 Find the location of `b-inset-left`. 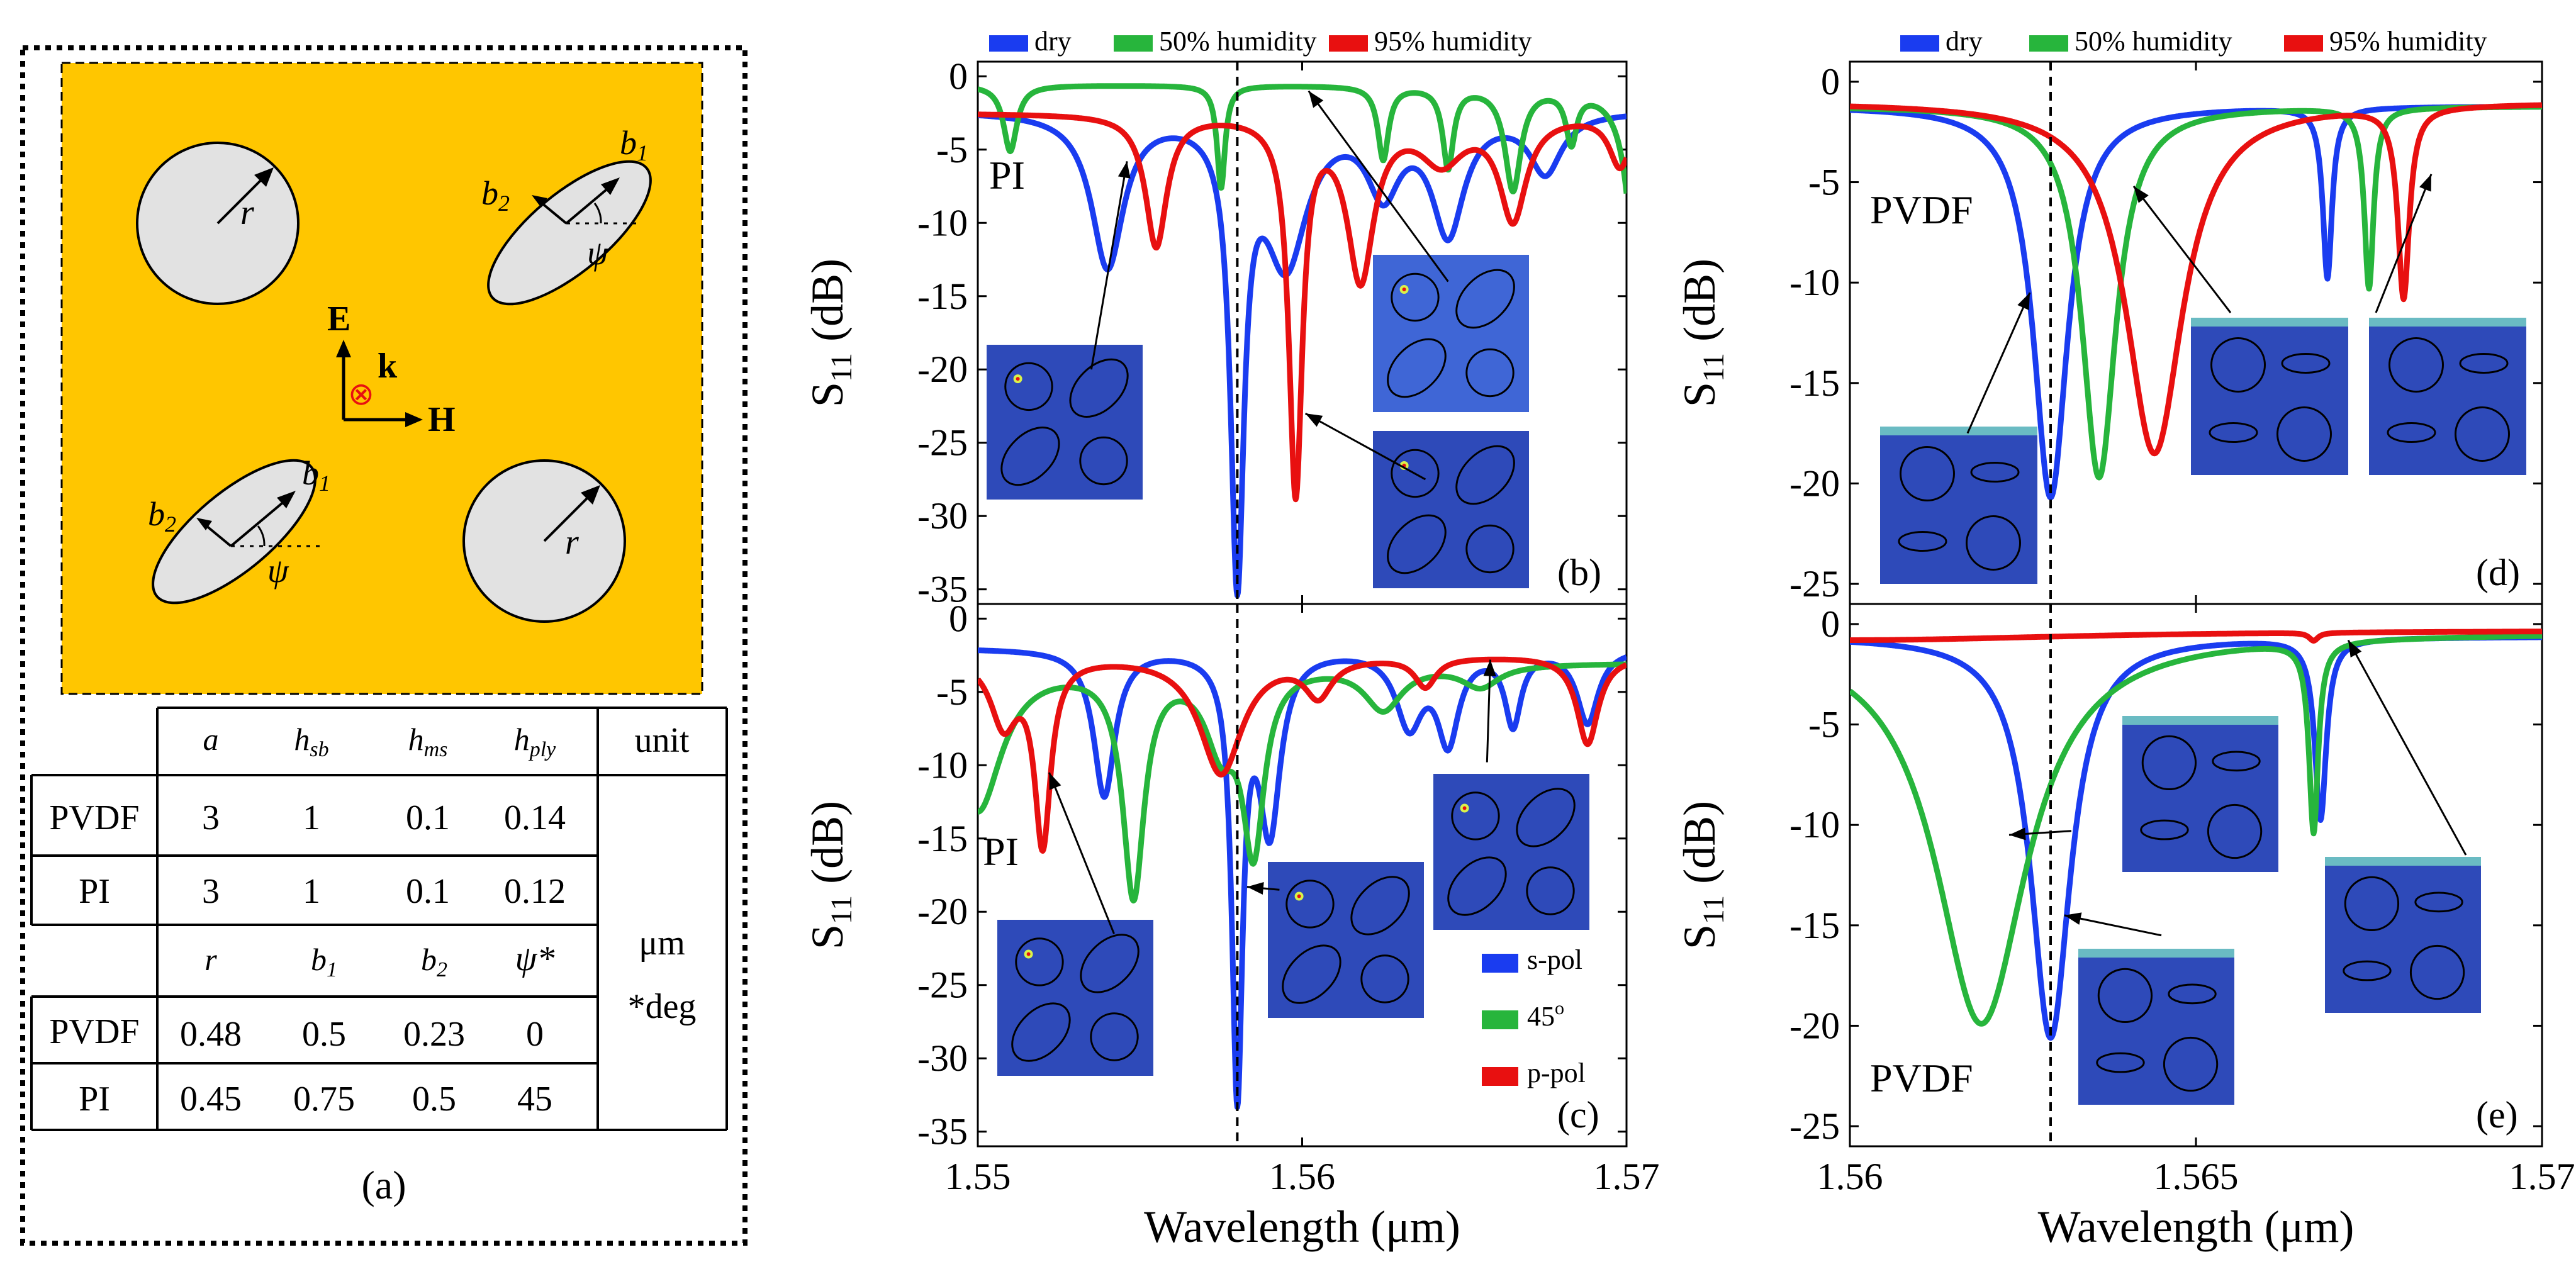

b-inset-left is located at coordinates (1065, 423).